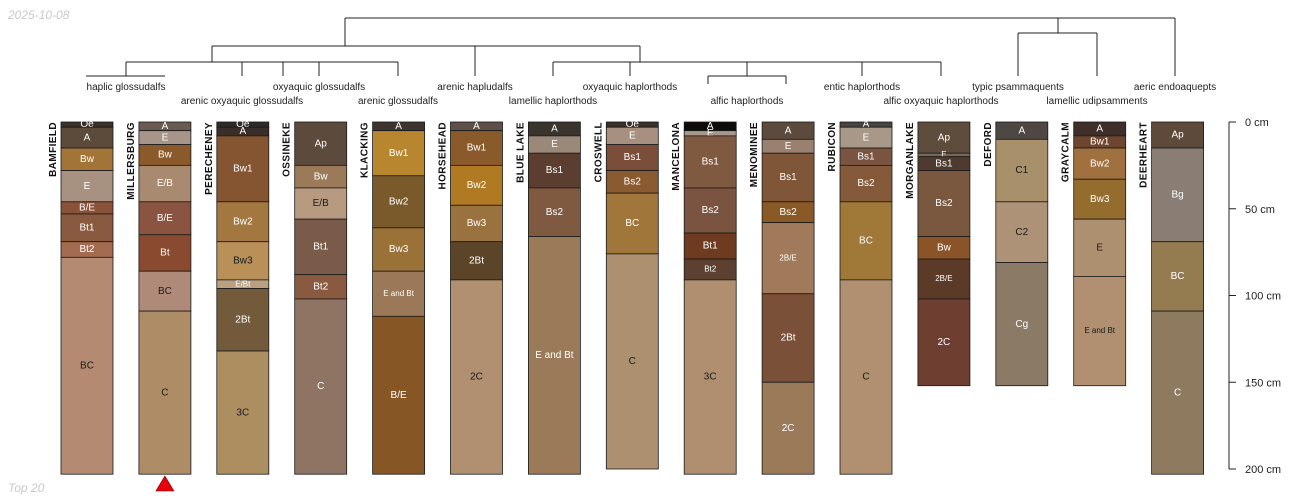  I want to click on soil-profile: A Bw1 Bw2 Bw3 E and Bt B/E KLACKING, so click(393, 298).